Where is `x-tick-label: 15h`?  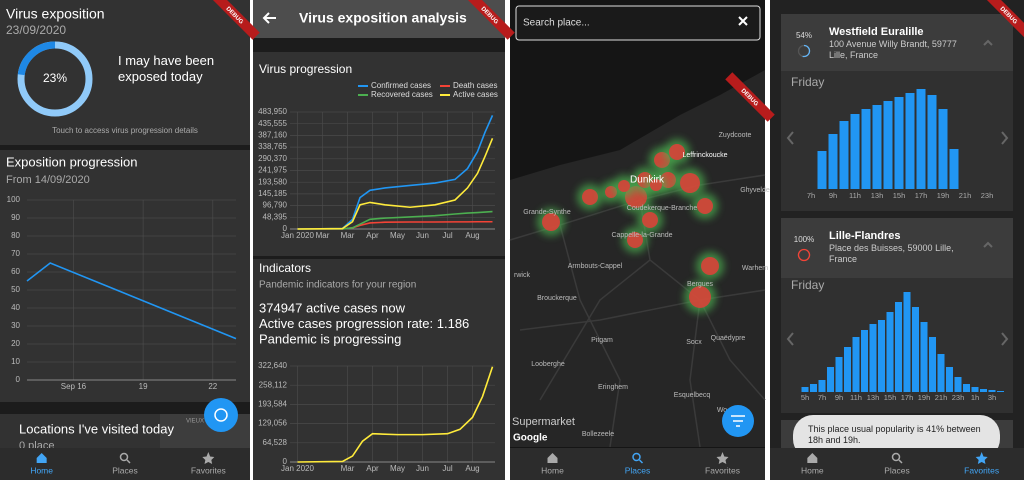
x-tick-label: 15h is located at coordinates (899, 195).